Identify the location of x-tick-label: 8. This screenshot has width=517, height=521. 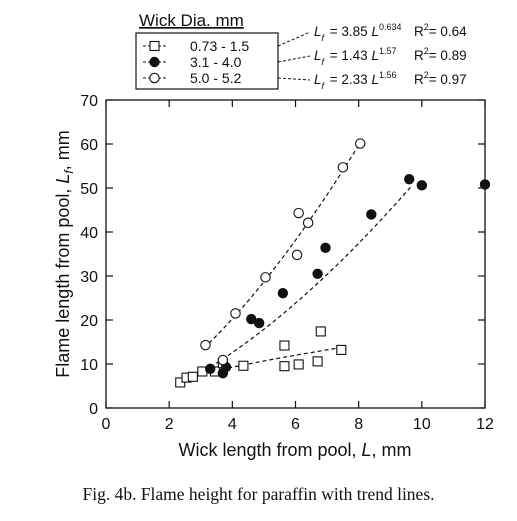
(358, 424).